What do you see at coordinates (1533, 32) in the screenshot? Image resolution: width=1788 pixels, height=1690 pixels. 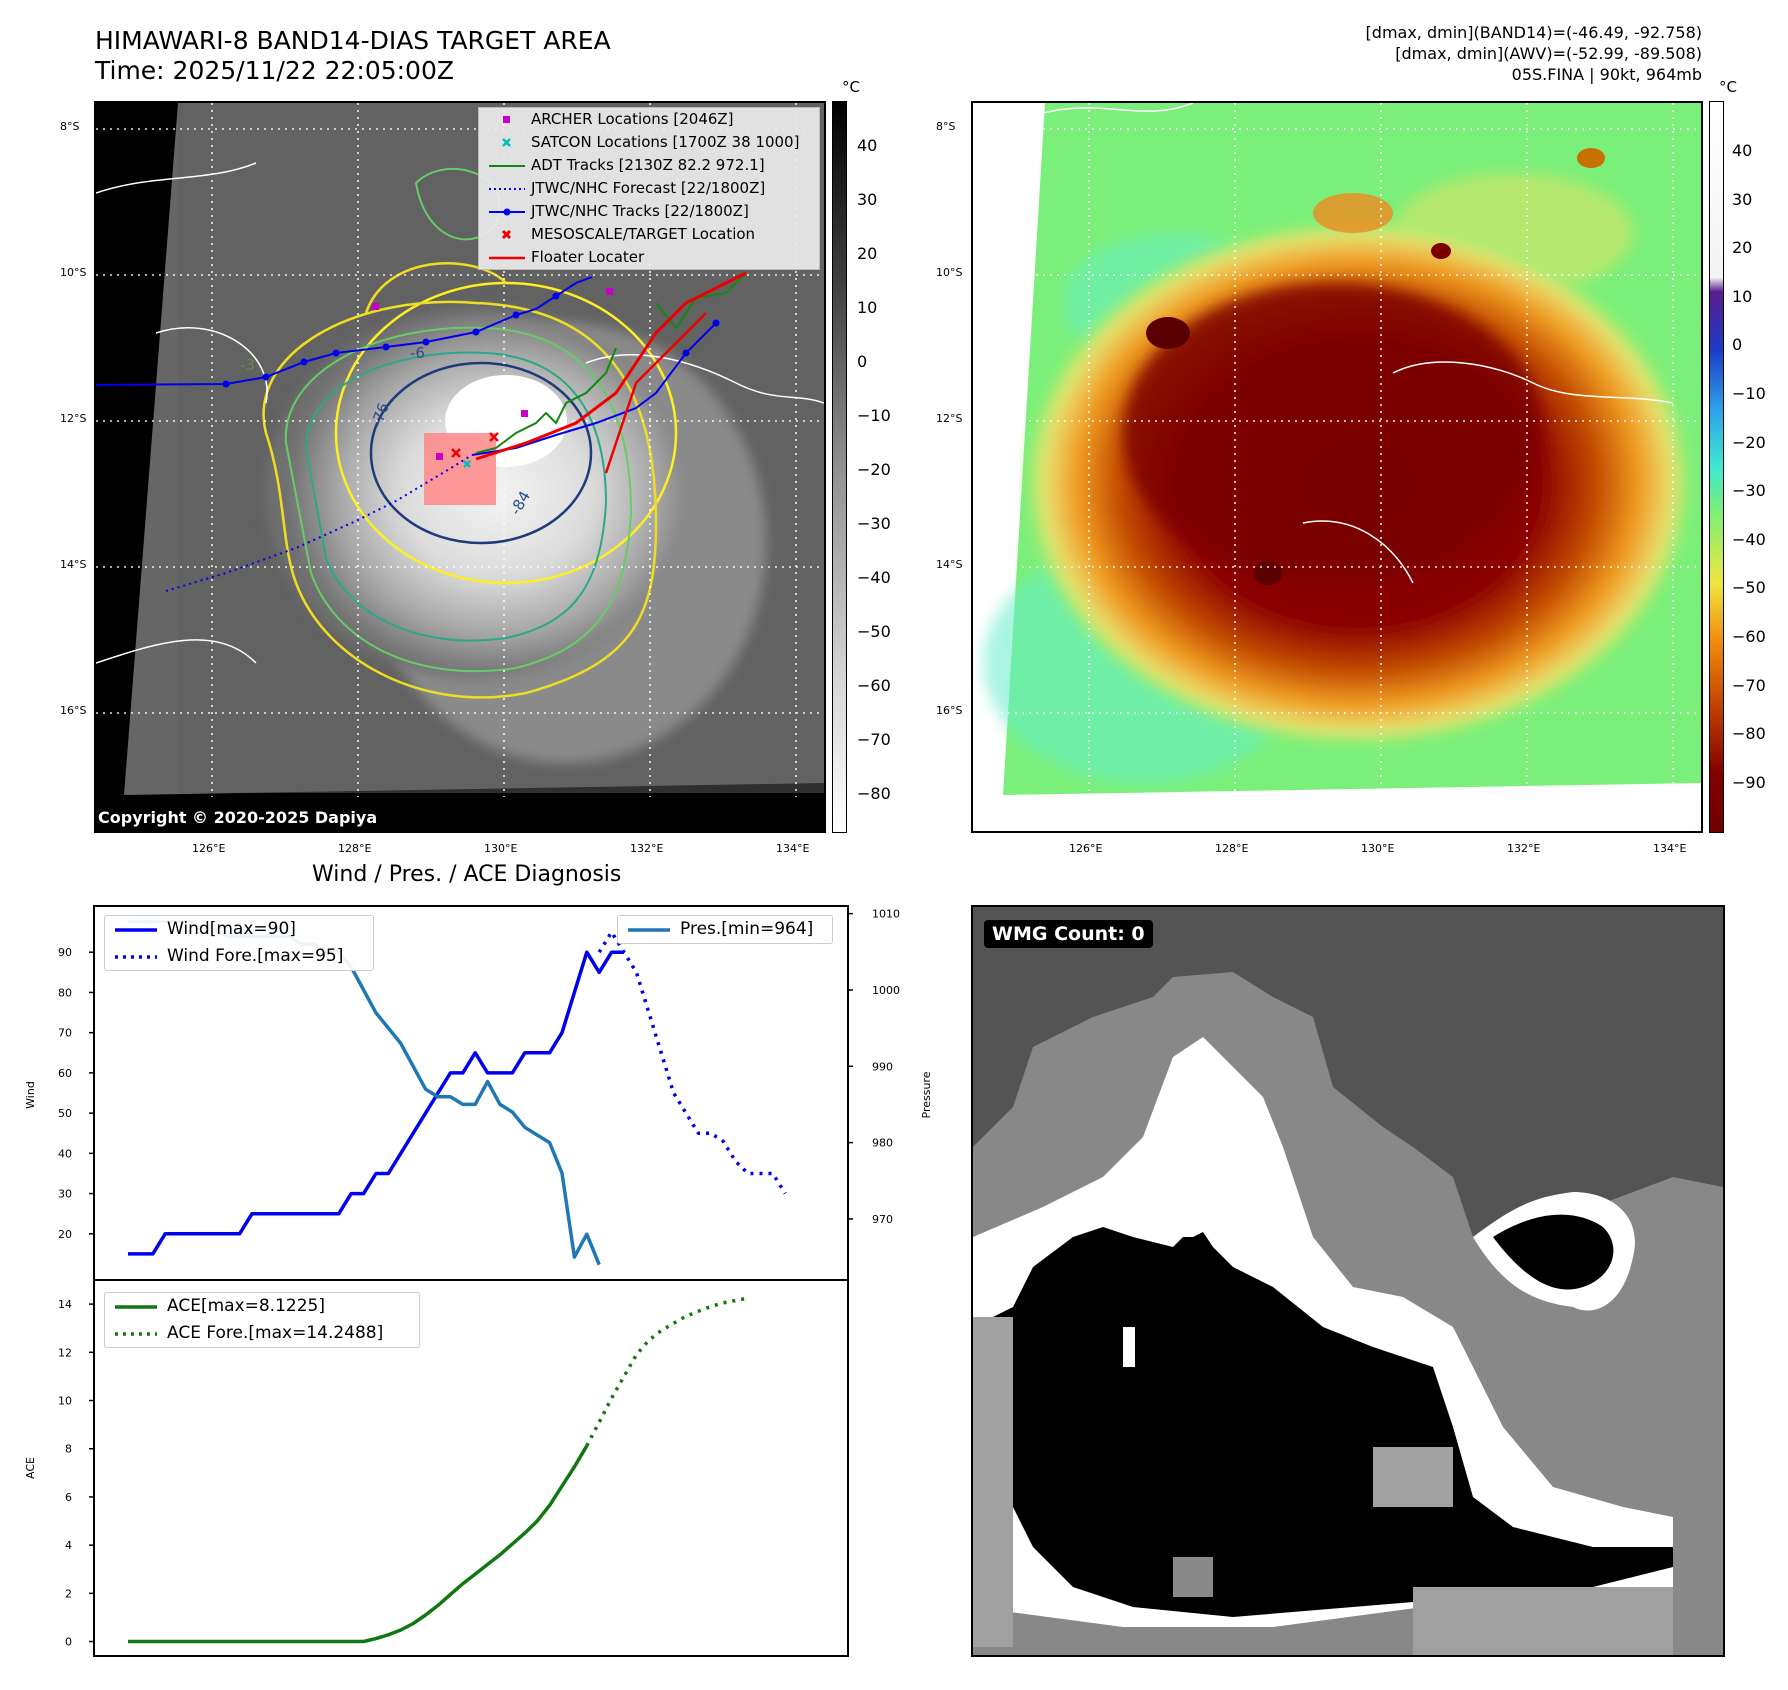 I see `stats-band14: [dmax, dmin](BAND14)=(-46.49, -92.758)` at bounding box center [1533, 32].